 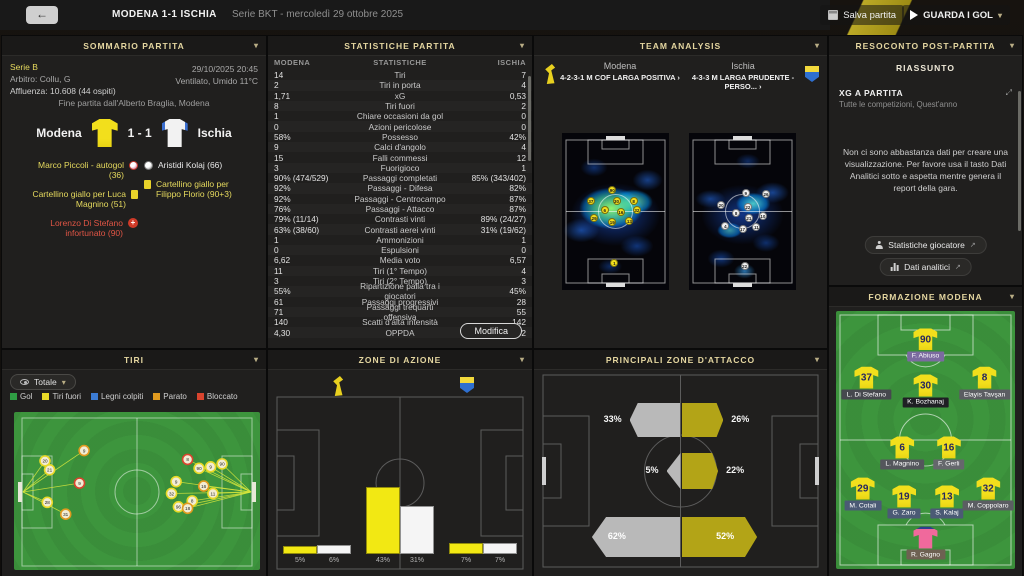 What do you see at coordinates (633, 200) in the screenshot?
I see `heatmap-player-dot: 8` at bounding box center [633, 200].